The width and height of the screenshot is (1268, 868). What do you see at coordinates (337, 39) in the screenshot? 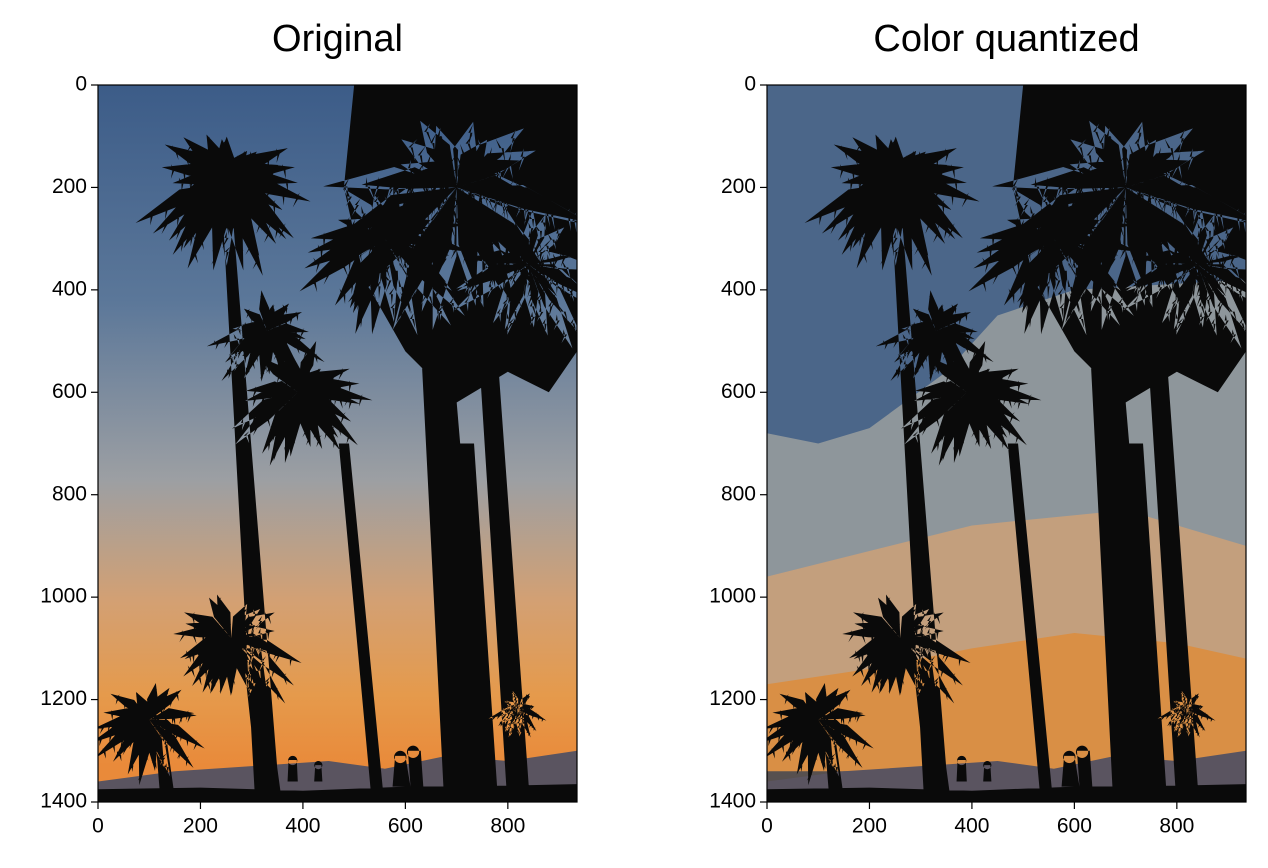
I see `chart-title: Original` at bounding box center [337, 39].